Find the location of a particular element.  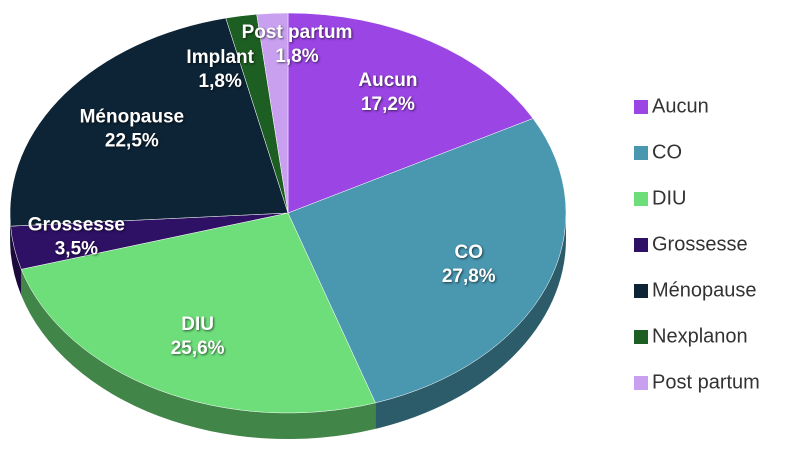

legend-label: Grossesse is located at coordinates (700, 244).